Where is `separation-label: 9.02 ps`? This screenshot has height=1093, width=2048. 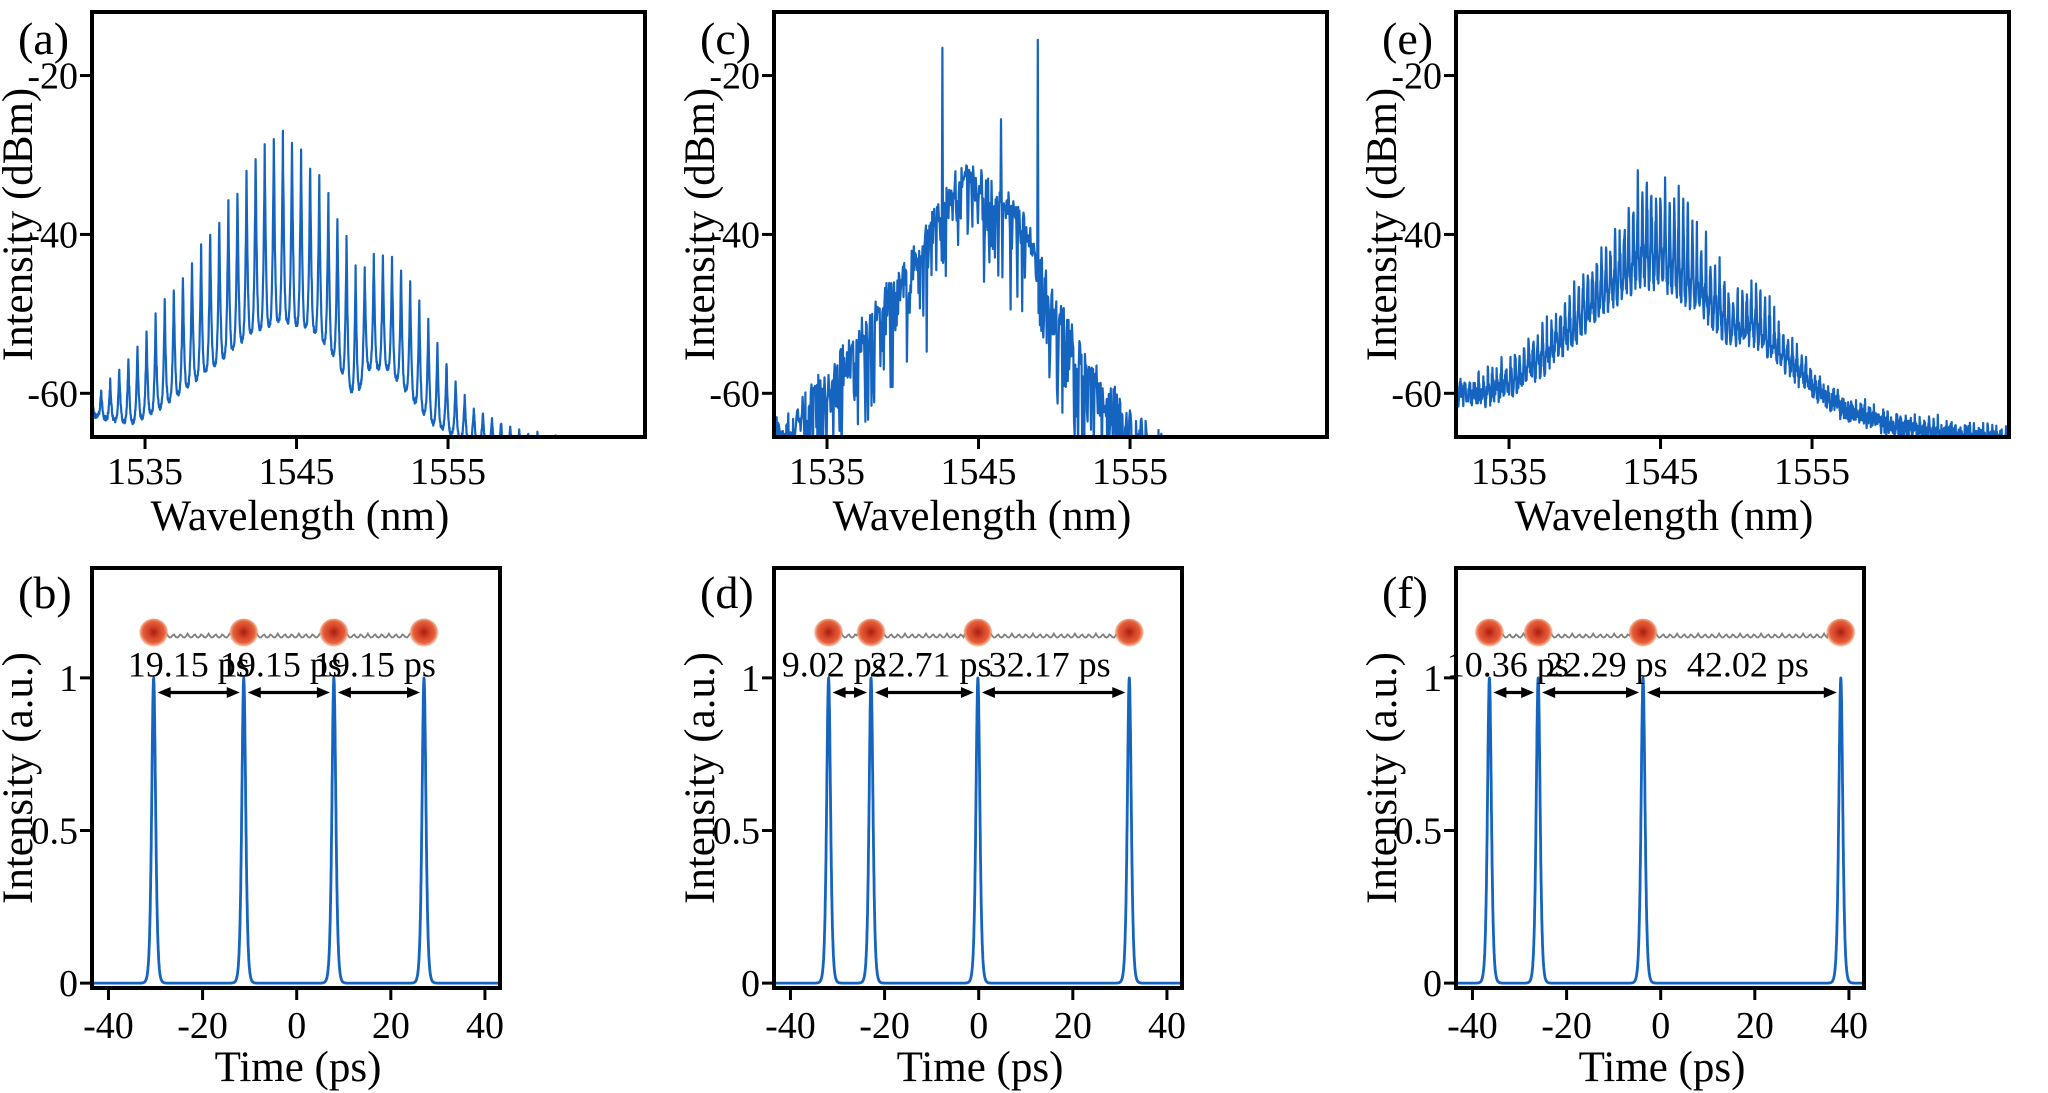
separation-label: 9.02 ps is located at coordinates (834, 664).